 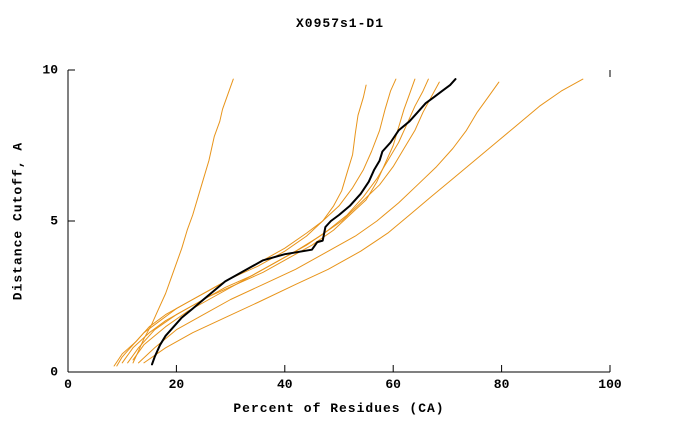 I want to click on x-tick-label: 40, so click(x=284, y=384).